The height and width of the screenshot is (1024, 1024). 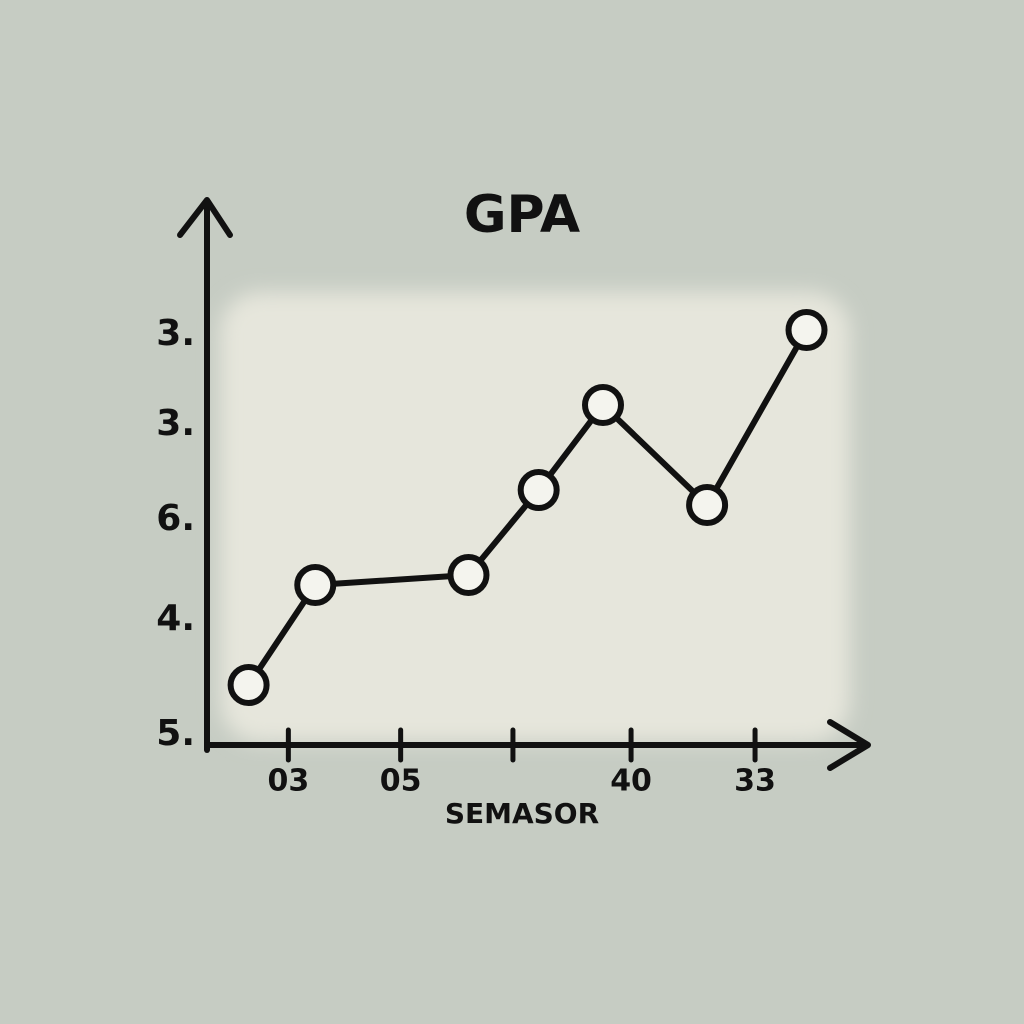 What do you see at coordinates (401, 781) in the screenshot?
I see `x-tick-label: 05` at bounding box center [401, 781].